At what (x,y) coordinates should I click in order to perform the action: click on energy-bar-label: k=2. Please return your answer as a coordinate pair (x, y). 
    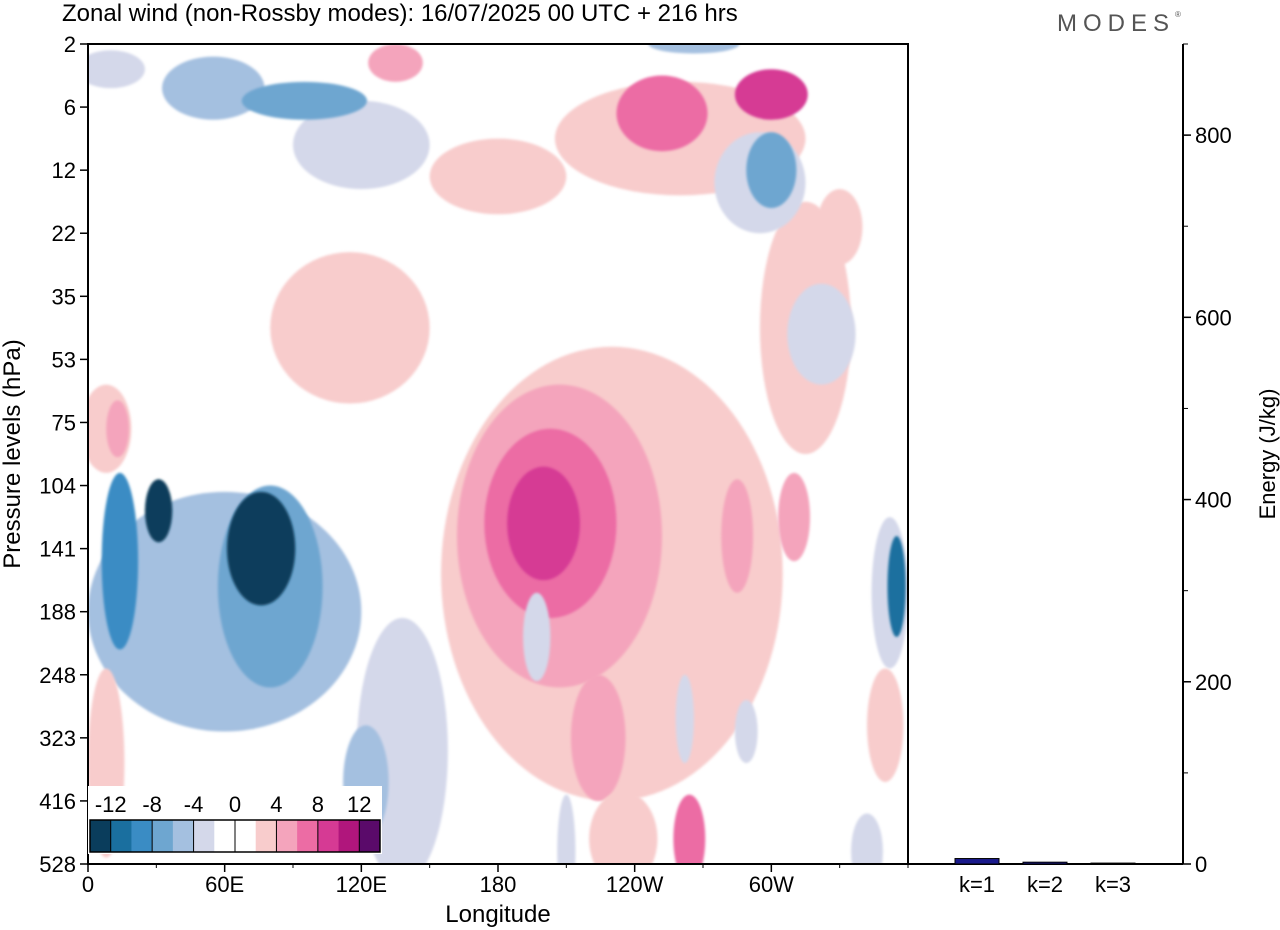
    Looking at the image, I should click on (1045, 884).